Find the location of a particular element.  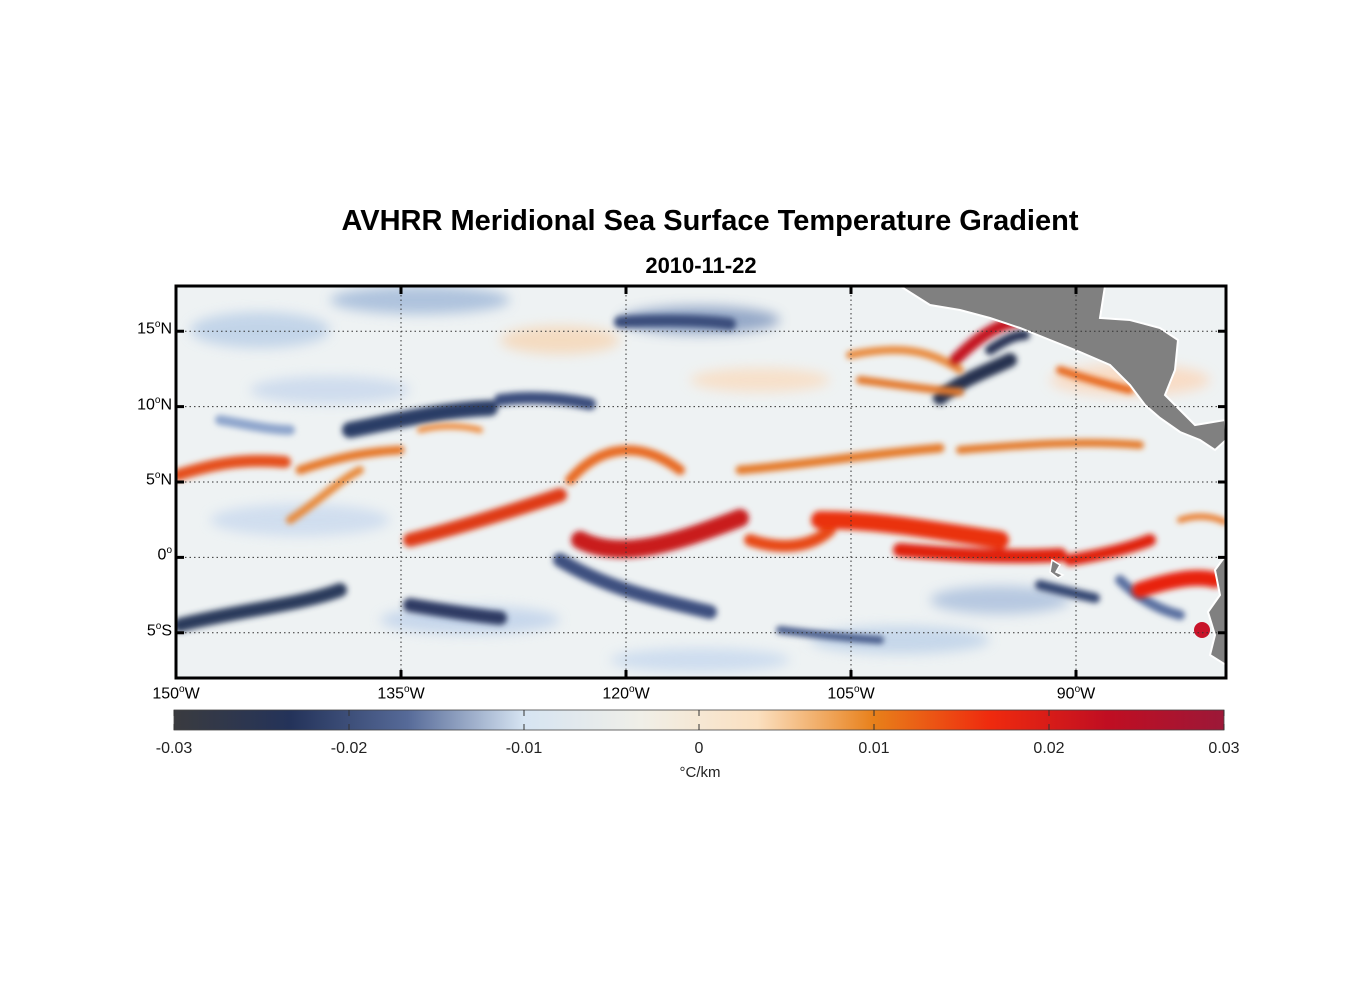

colorbar-tick-label: 0 is located at coordinates (699, 748).